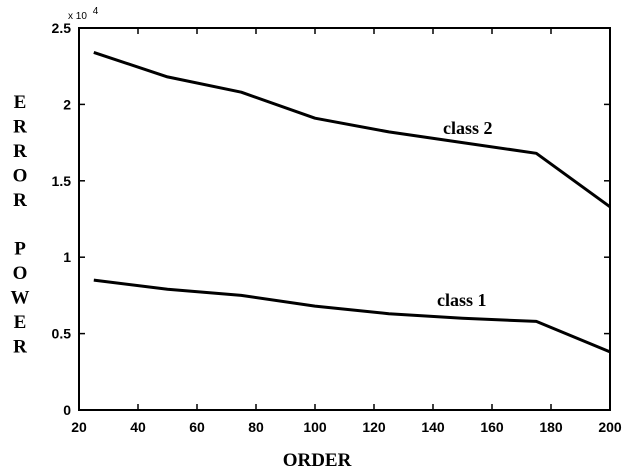 This screenshot has width=639, height=469. I want to click on x-tick-label: 160, so click(492, 427).